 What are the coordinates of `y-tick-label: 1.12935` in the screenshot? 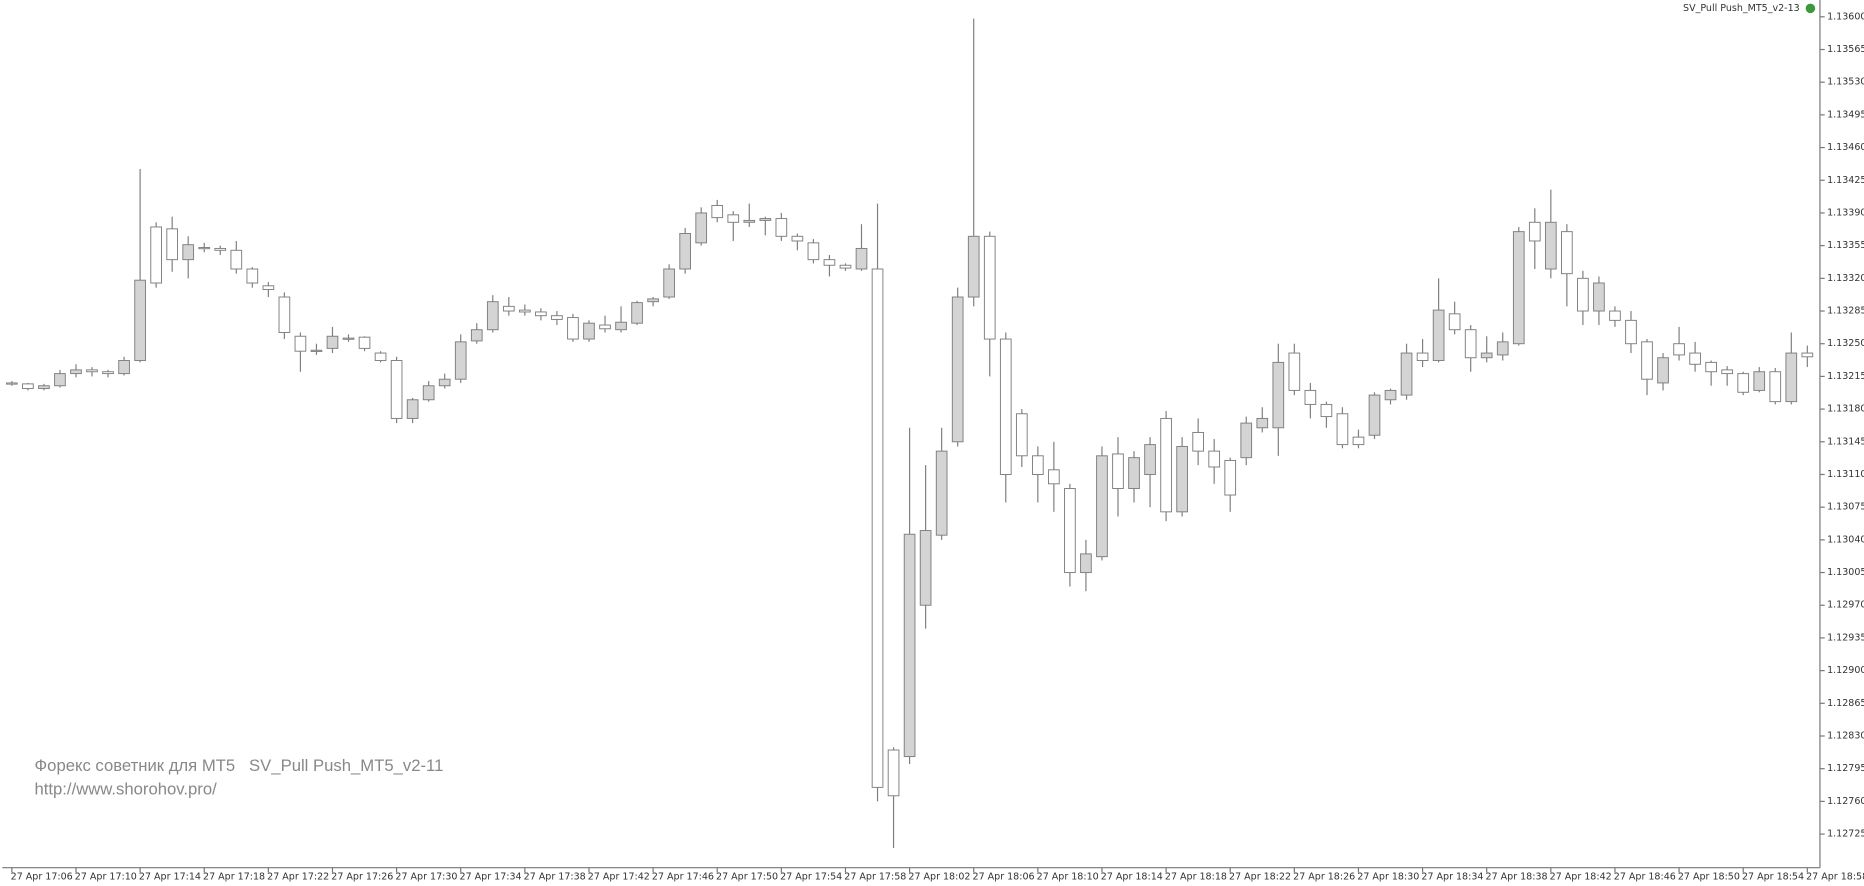 It's located at (1845, 637).